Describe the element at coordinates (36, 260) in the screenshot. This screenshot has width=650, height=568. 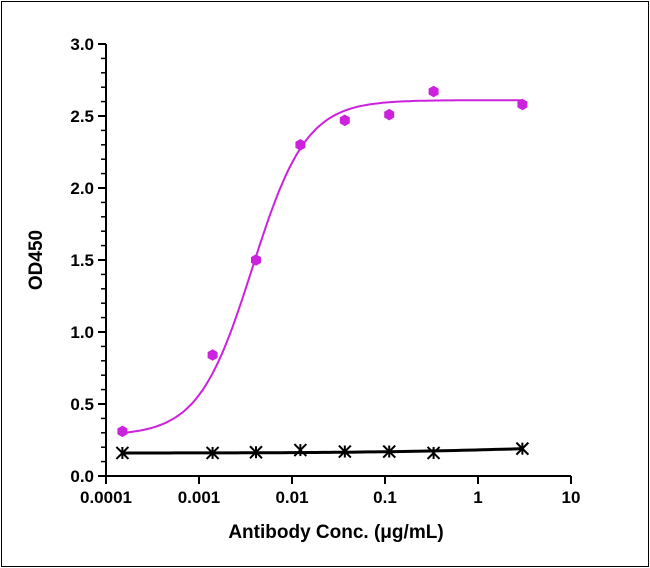
I see `y-axis-title: OD450` at that location.